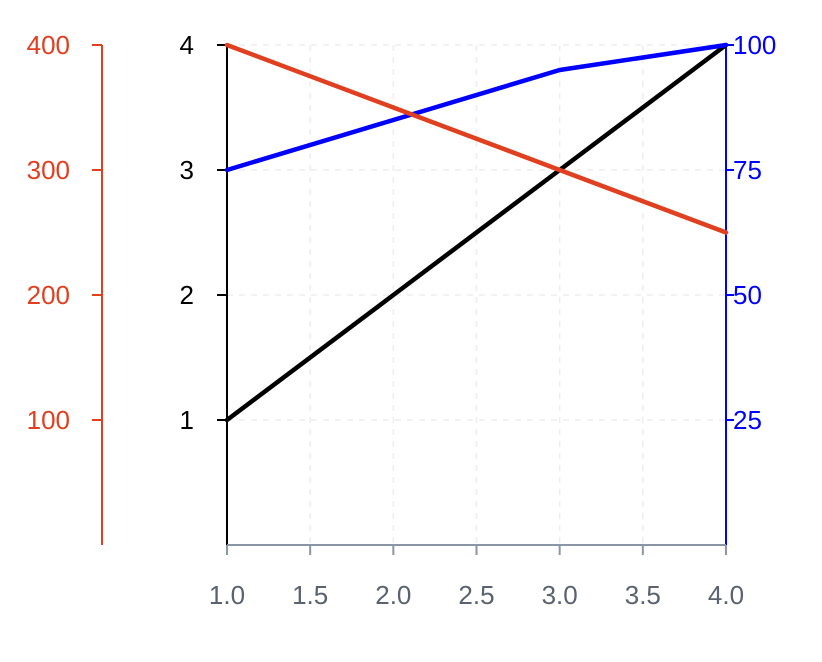  I want to click on x-tick-label: 3.5, so click(643, 595).